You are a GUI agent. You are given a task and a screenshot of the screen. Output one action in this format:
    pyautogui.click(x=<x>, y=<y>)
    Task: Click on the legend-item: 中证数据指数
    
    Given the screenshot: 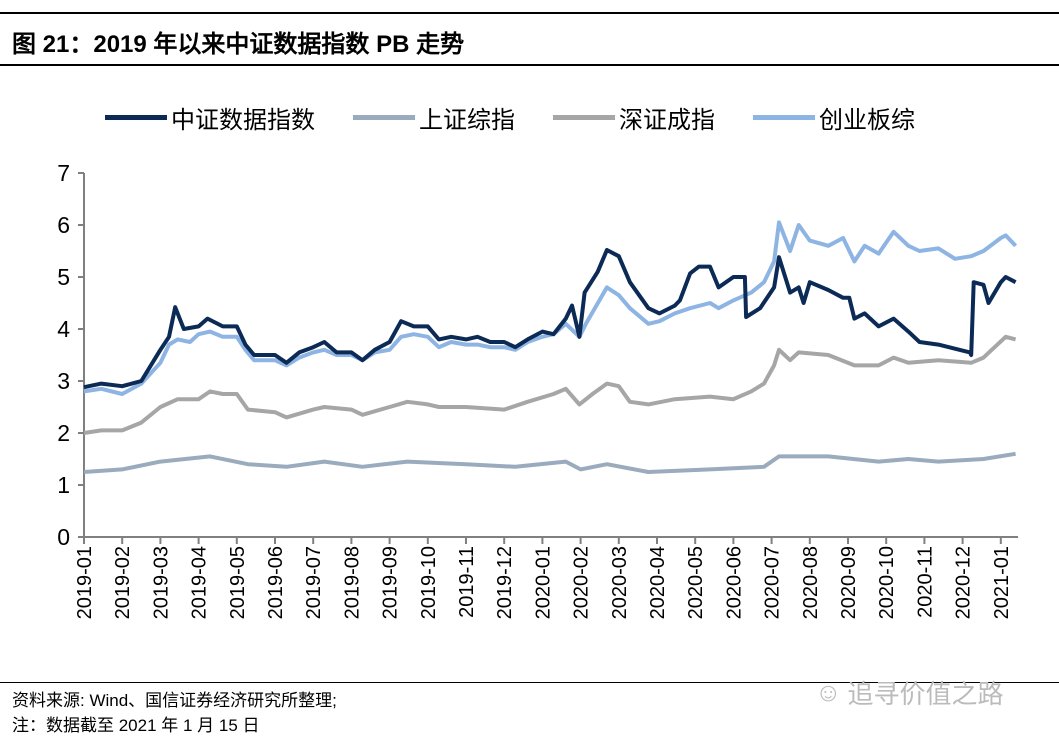 What is the action you would take?
    pyautogui.click(x=210, y=117)
    